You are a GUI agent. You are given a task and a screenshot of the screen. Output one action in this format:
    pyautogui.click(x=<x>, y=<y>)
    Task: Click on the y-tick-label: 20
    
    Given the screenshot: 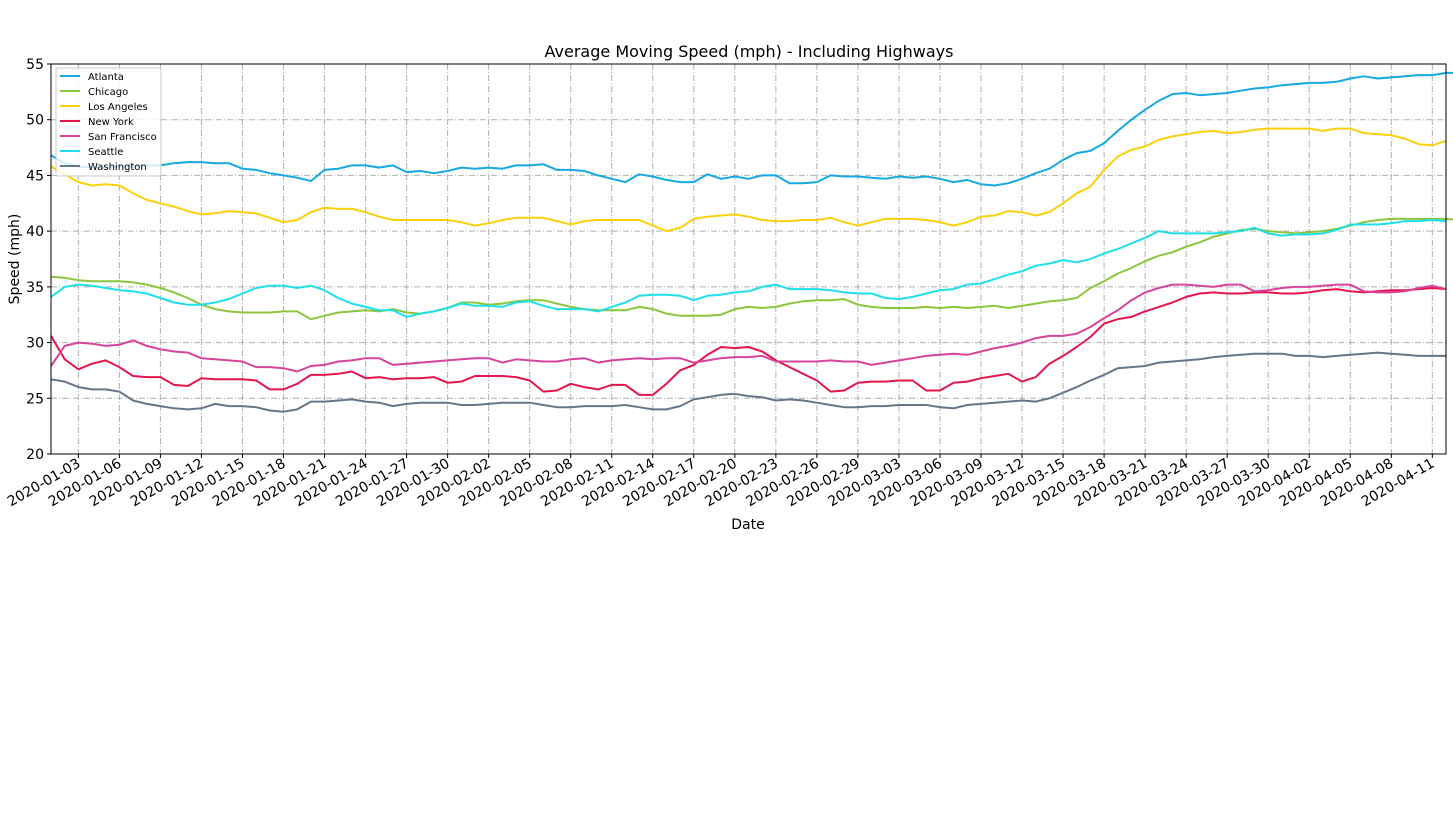 What is the action you would take?
    pyautogui.click(x=35, y=455)
    